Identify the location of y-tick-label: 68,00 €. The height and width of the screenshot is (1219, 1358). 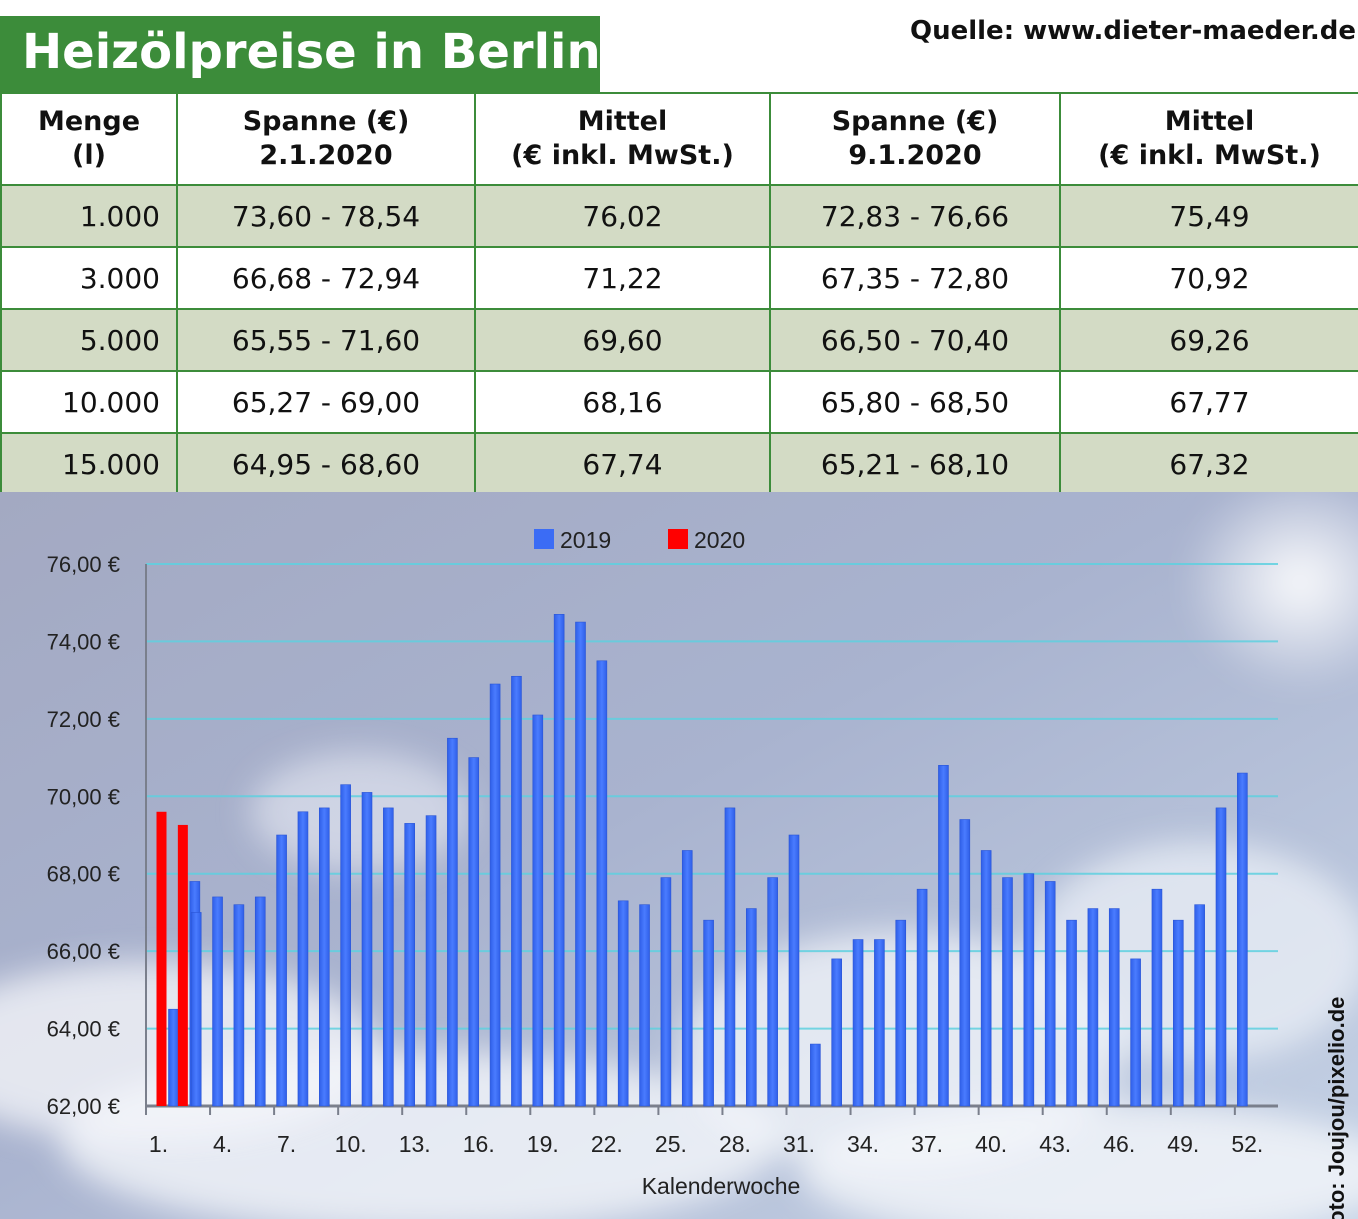
(83, 874).